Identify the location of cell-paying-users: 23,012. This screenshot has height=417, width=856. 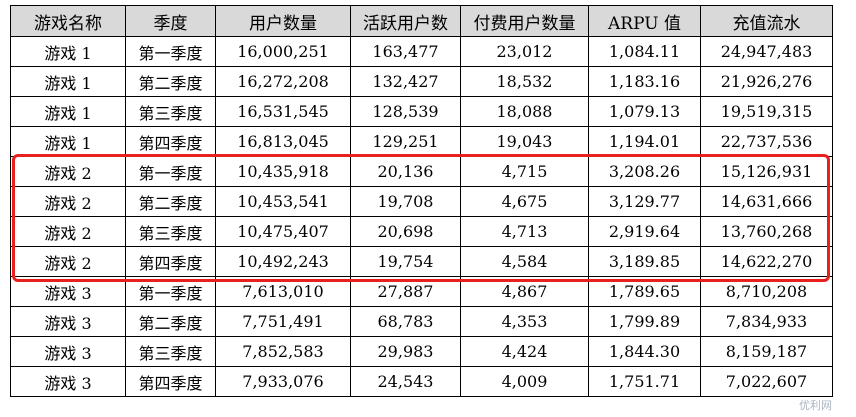
(524, 51).